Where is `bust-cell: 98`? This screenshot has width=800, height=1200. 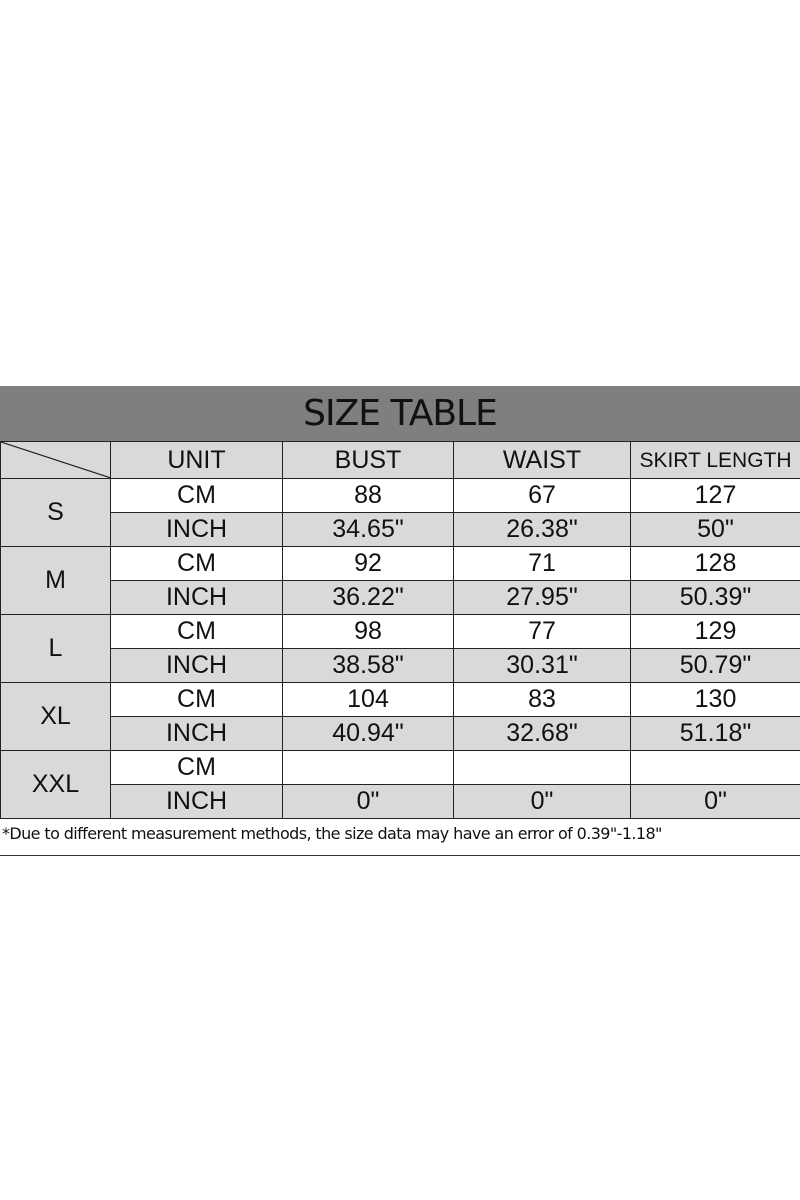 bust-cell: 98 is located at coordinates (368, 631).